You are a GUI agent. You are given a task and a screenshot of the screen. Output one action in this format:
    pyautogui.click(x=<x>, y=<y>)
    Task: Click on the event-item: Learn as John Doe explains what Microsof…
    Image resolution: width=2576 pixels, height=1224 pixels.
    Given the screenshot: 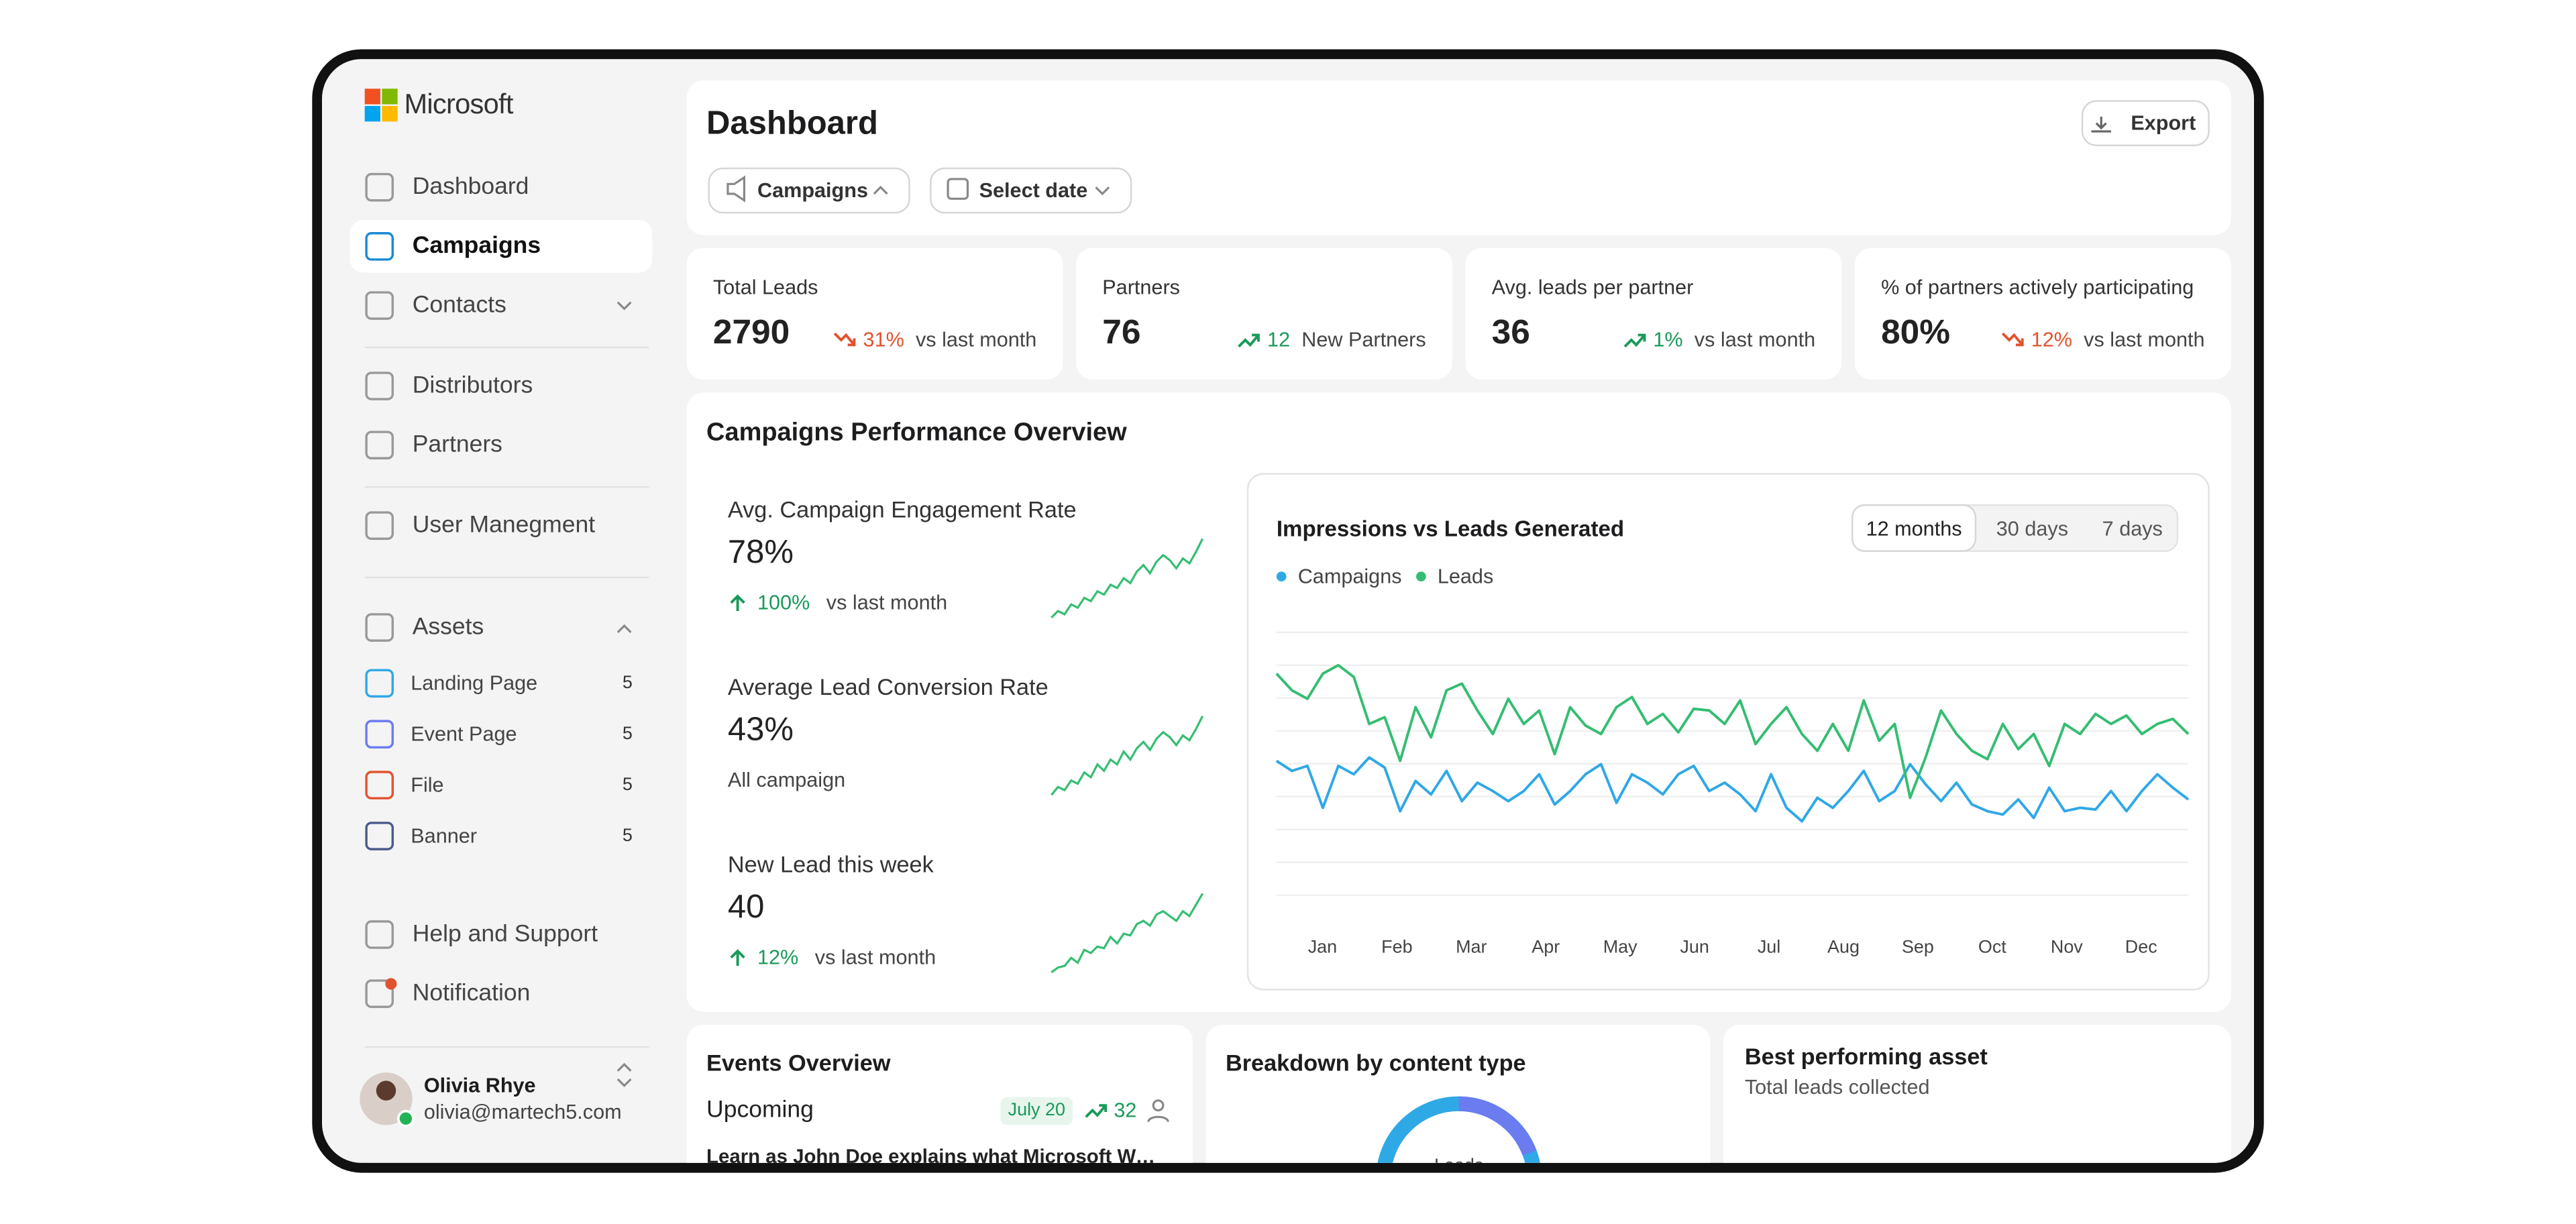 What is the action you would take?
    pyautogui.click(x=936, y=1156)
    